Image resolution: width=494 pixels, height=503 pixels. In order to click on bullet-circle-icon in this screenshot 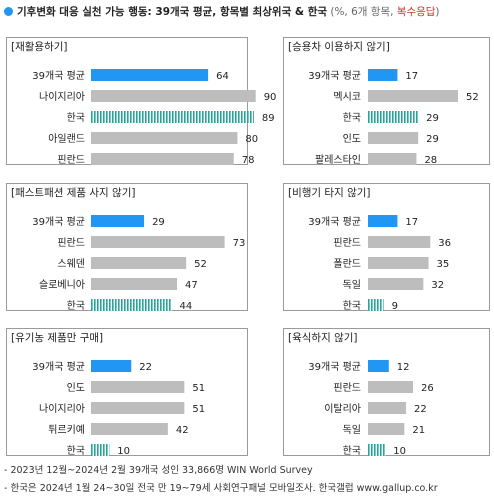, I will do `click(8, 11)`.